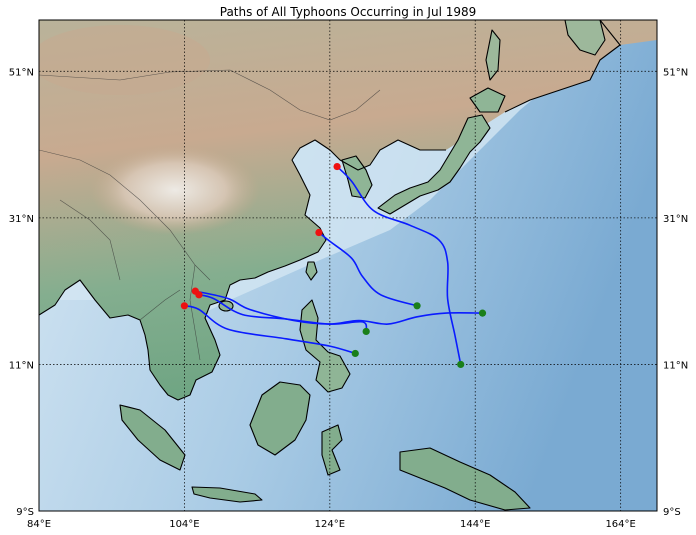 The image size is (696, 535). What do you see at coordinates (280, 418) in the screenshot?
I see `landmass-borneo` at bounding box center [280, 418].